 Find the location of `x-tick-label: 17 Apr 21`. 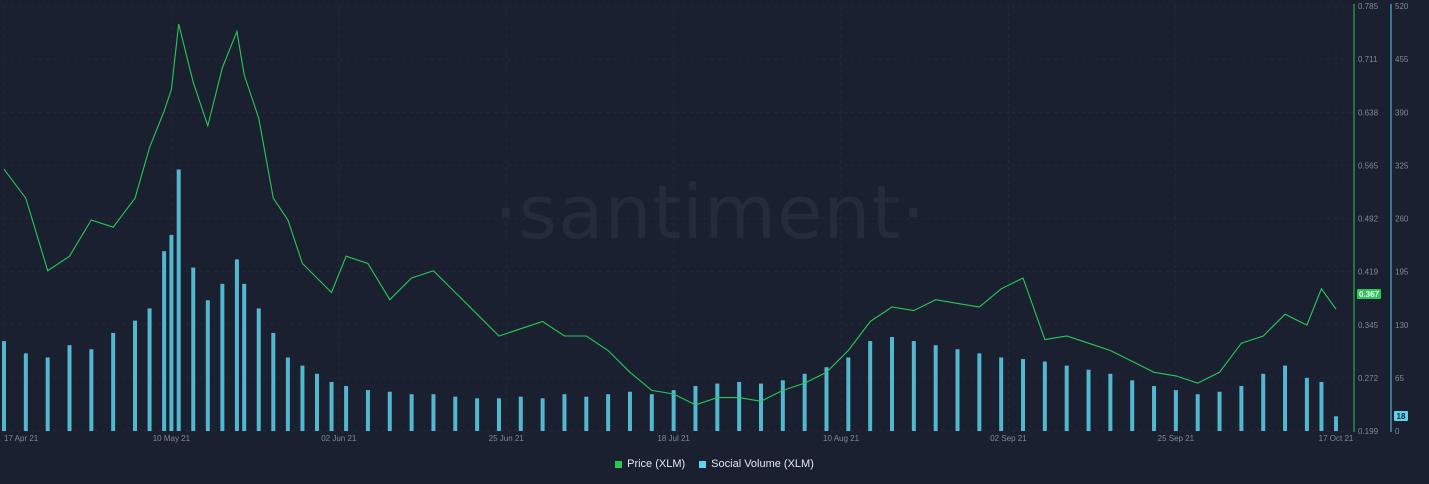

x-tick-label: 17 Apr 21 is located at coordinates (21, 438).